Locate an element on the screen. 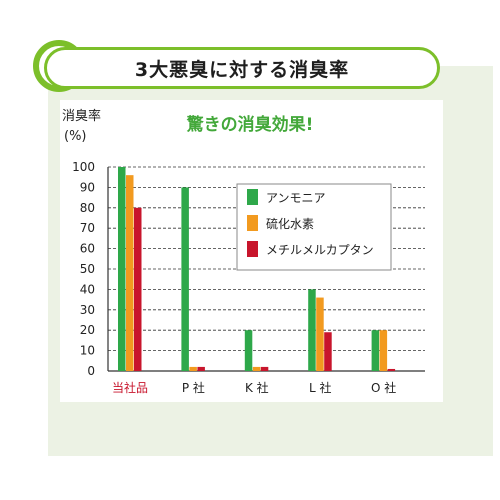 This screenshot has width=500, height=500. y-tick-label: 0 is located at coordinates (91, 371).